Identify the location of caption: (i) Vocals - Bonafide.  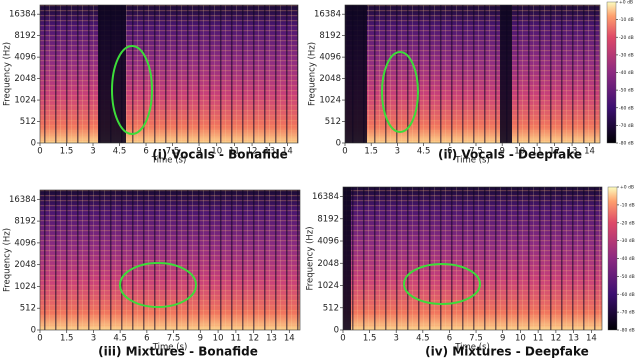
(220, 155).